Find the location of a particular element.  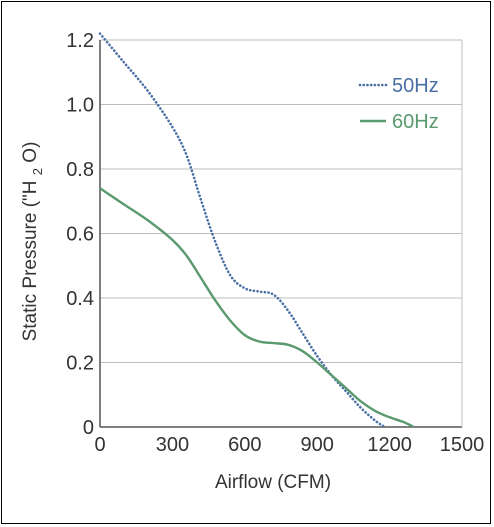

legend-label-50Hz: 50Hz is located at coordinates (415, 86).